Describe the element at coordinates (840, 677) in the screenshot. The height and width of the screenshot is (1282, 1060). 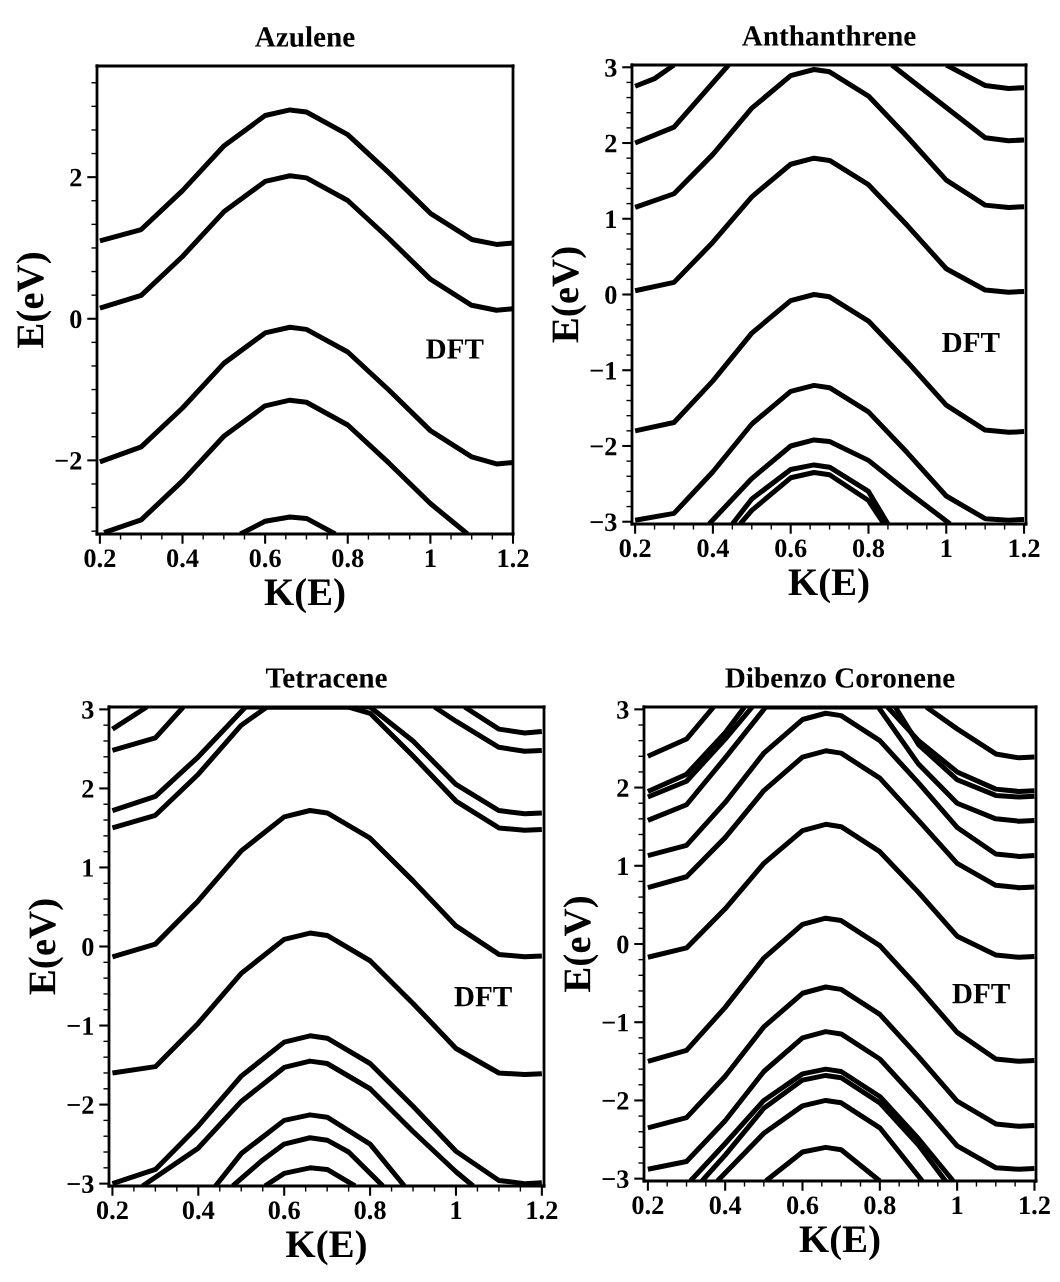
I see `chart-title: Dibenzo Coronene` at that location.